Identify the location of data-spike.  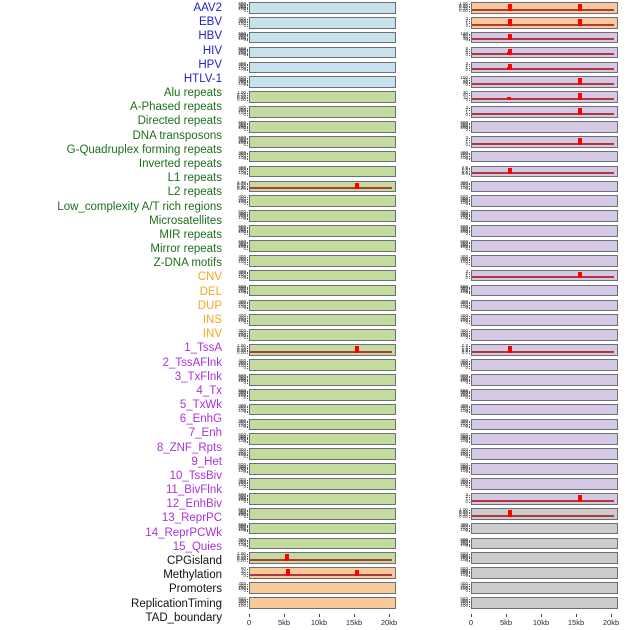
(509, 513).